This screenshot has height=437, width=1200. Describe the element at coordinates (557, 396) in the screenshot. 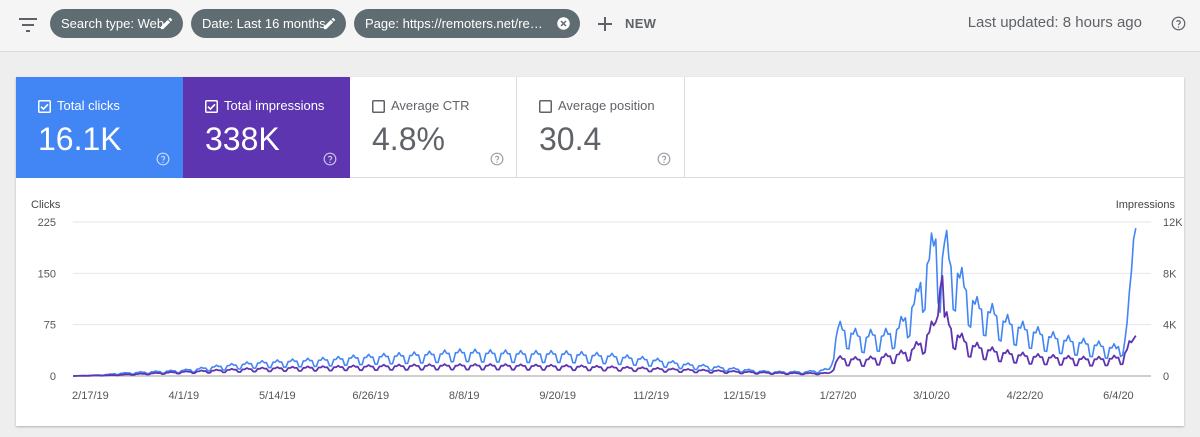

I see `x-tick-label: 9/20/19` at that location.